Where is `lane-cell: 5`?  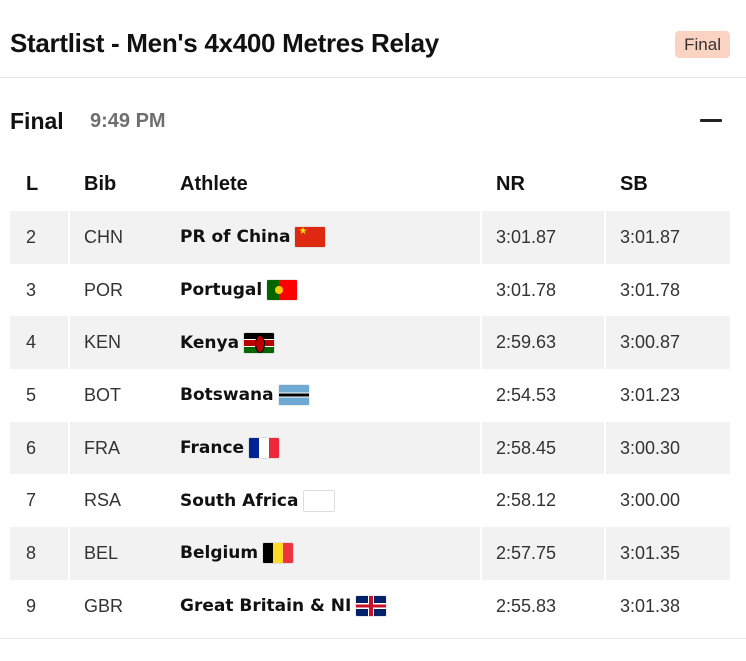
lane-cell: 5 is located at coordinates (31, 394).